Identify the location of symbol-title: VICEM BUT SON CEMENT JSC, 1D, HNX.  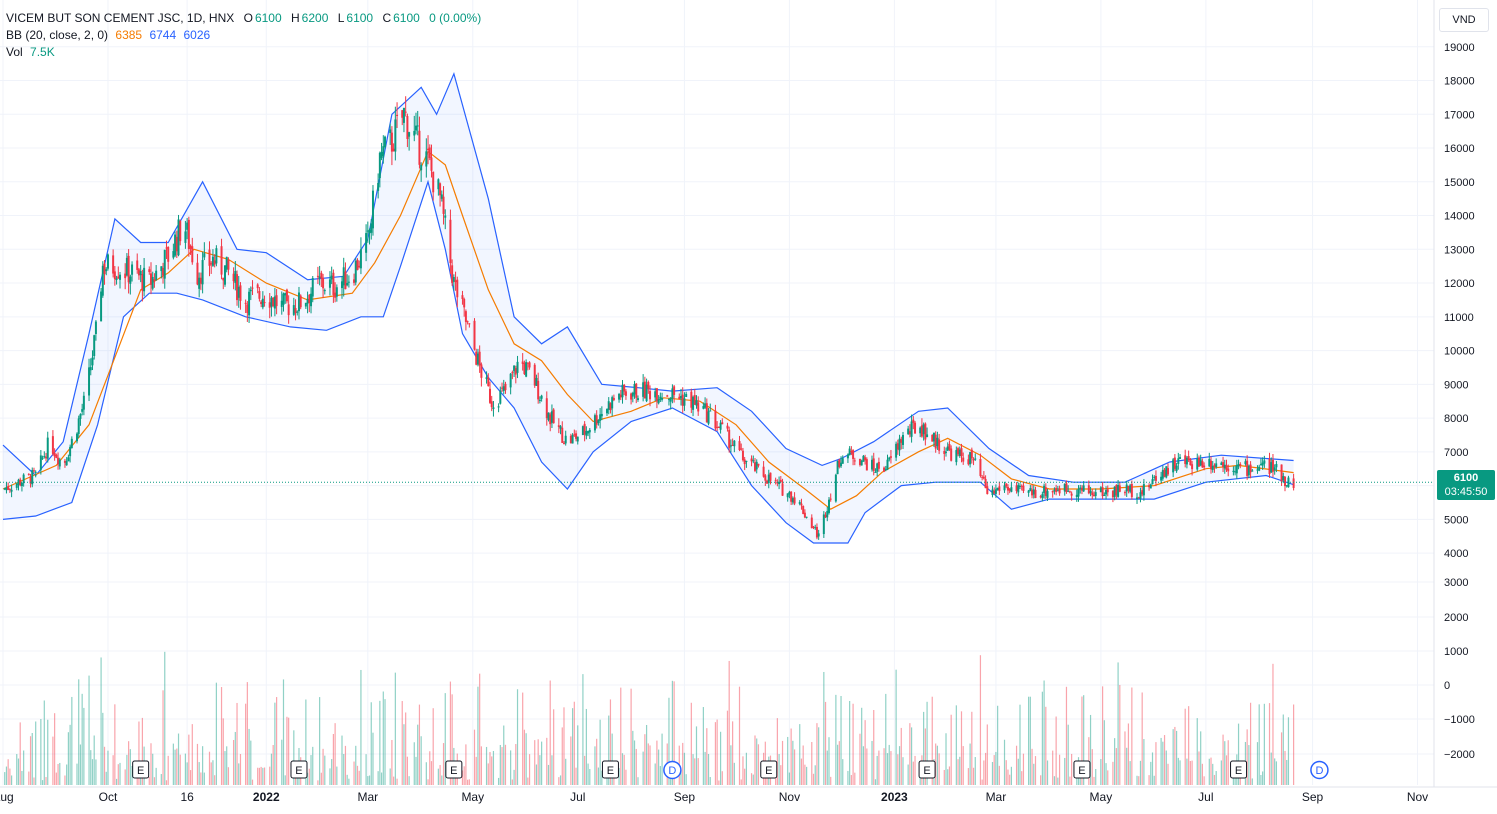
(120, 18).